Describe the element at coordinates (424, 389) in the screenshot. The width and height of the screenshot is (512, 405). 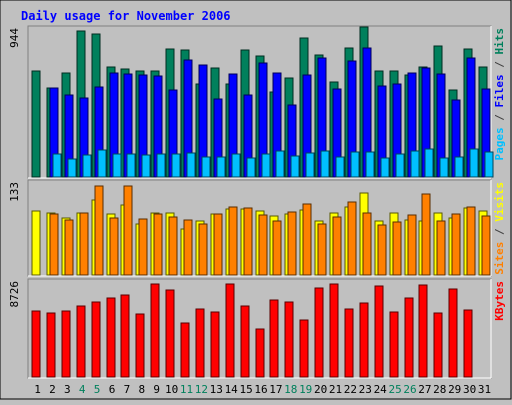
I see `x-tick-label: 27` at that location.